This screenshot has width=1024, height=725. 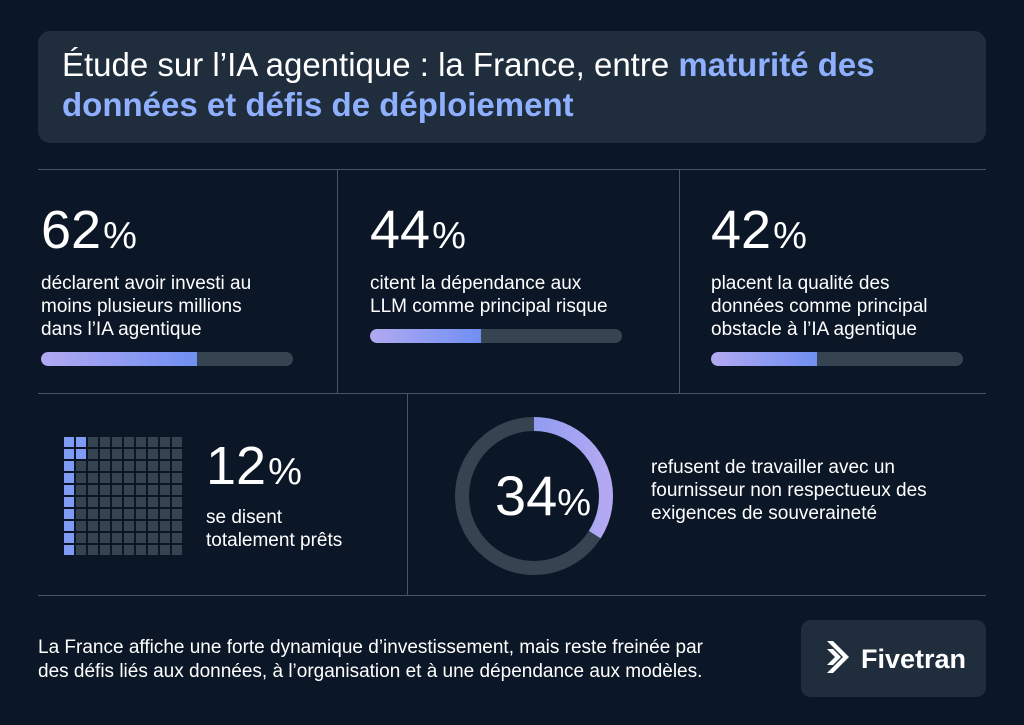 I want to click on donut-value: 34%, so click(x=543, y=495).